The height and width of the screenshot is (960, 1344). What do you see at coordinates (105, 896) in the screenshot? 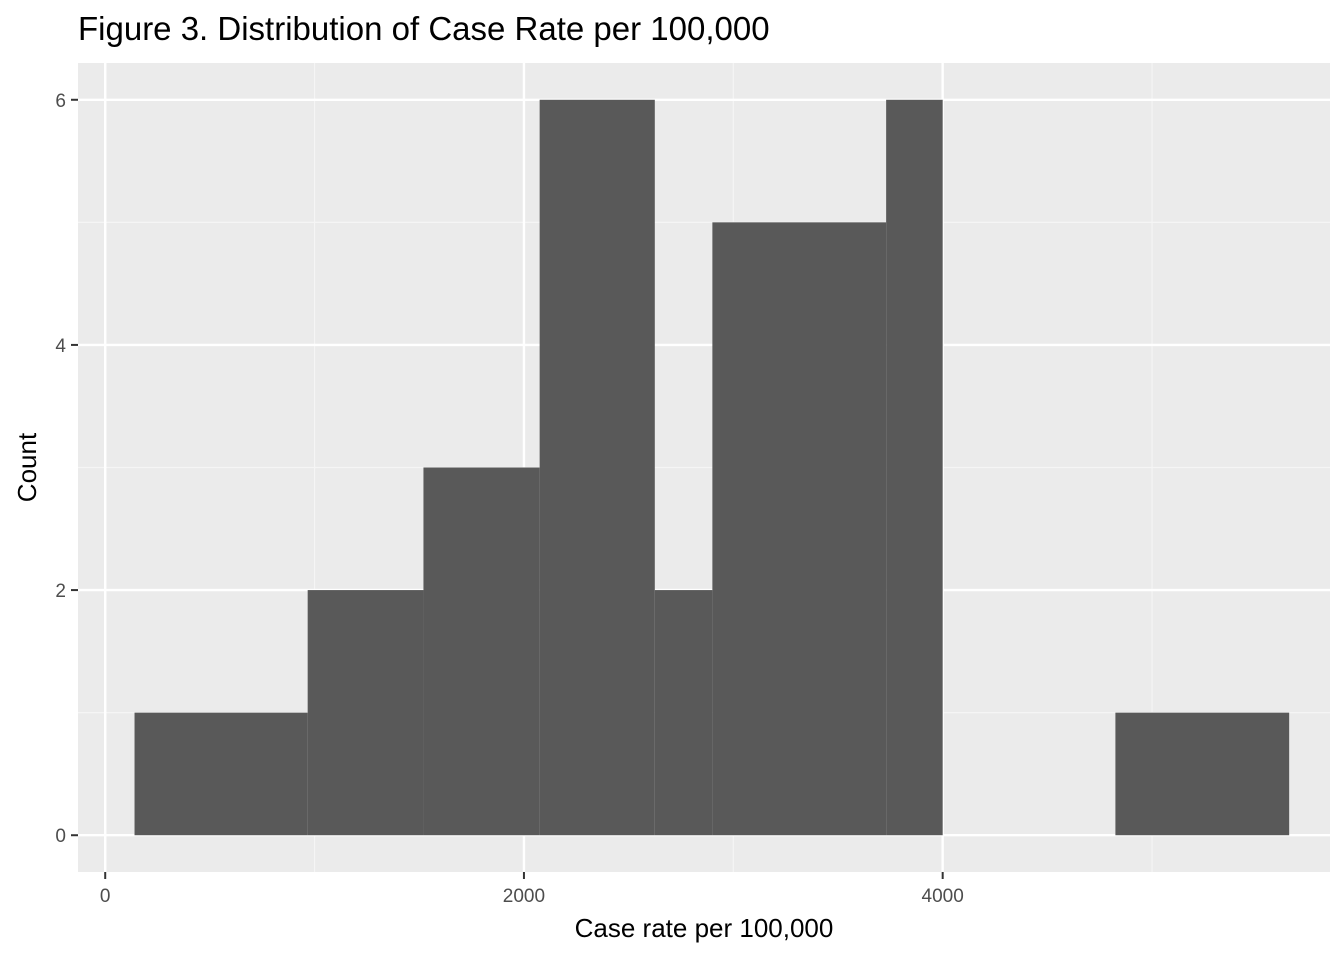
I see `x-tick-label: 0` at bounding box center [105, 896].